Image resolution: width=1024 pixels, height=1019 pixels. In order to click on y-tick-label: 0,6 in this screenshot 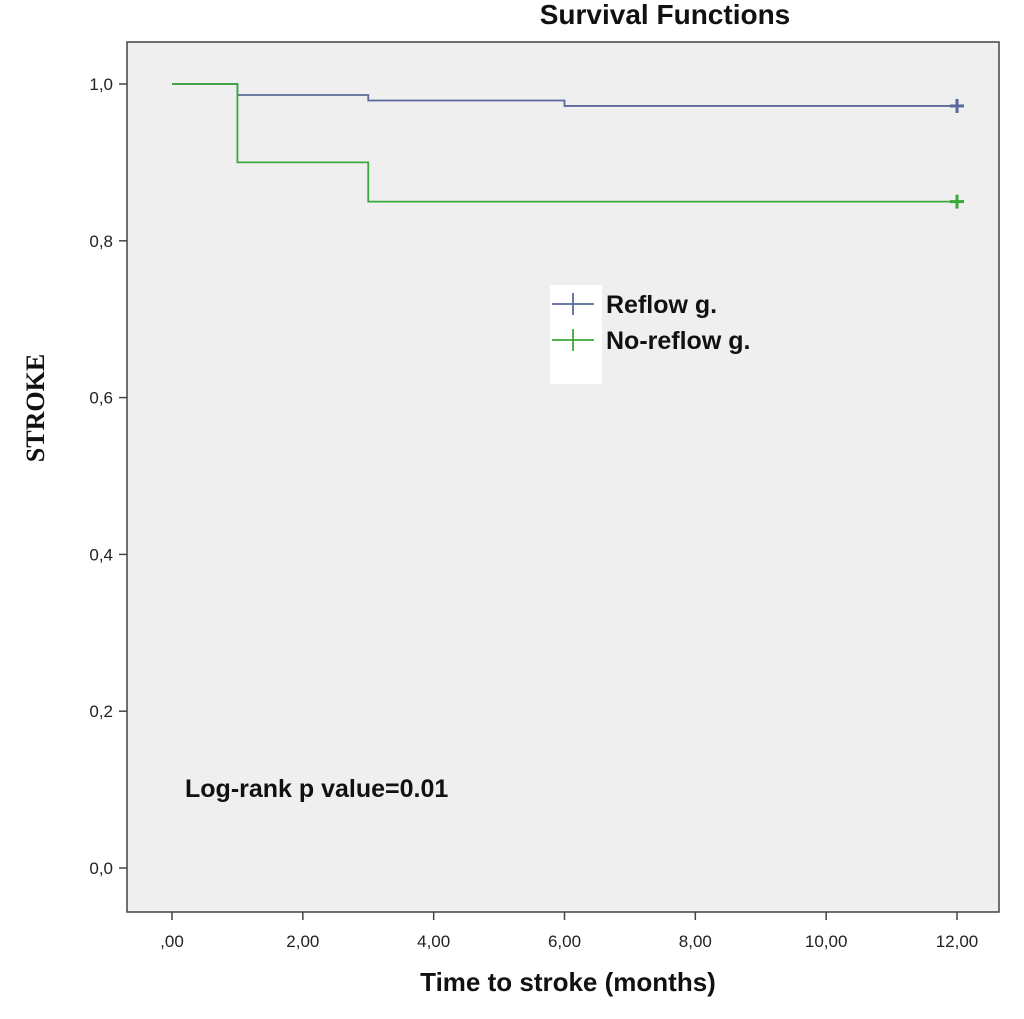, I will do `click(101, 398)`.